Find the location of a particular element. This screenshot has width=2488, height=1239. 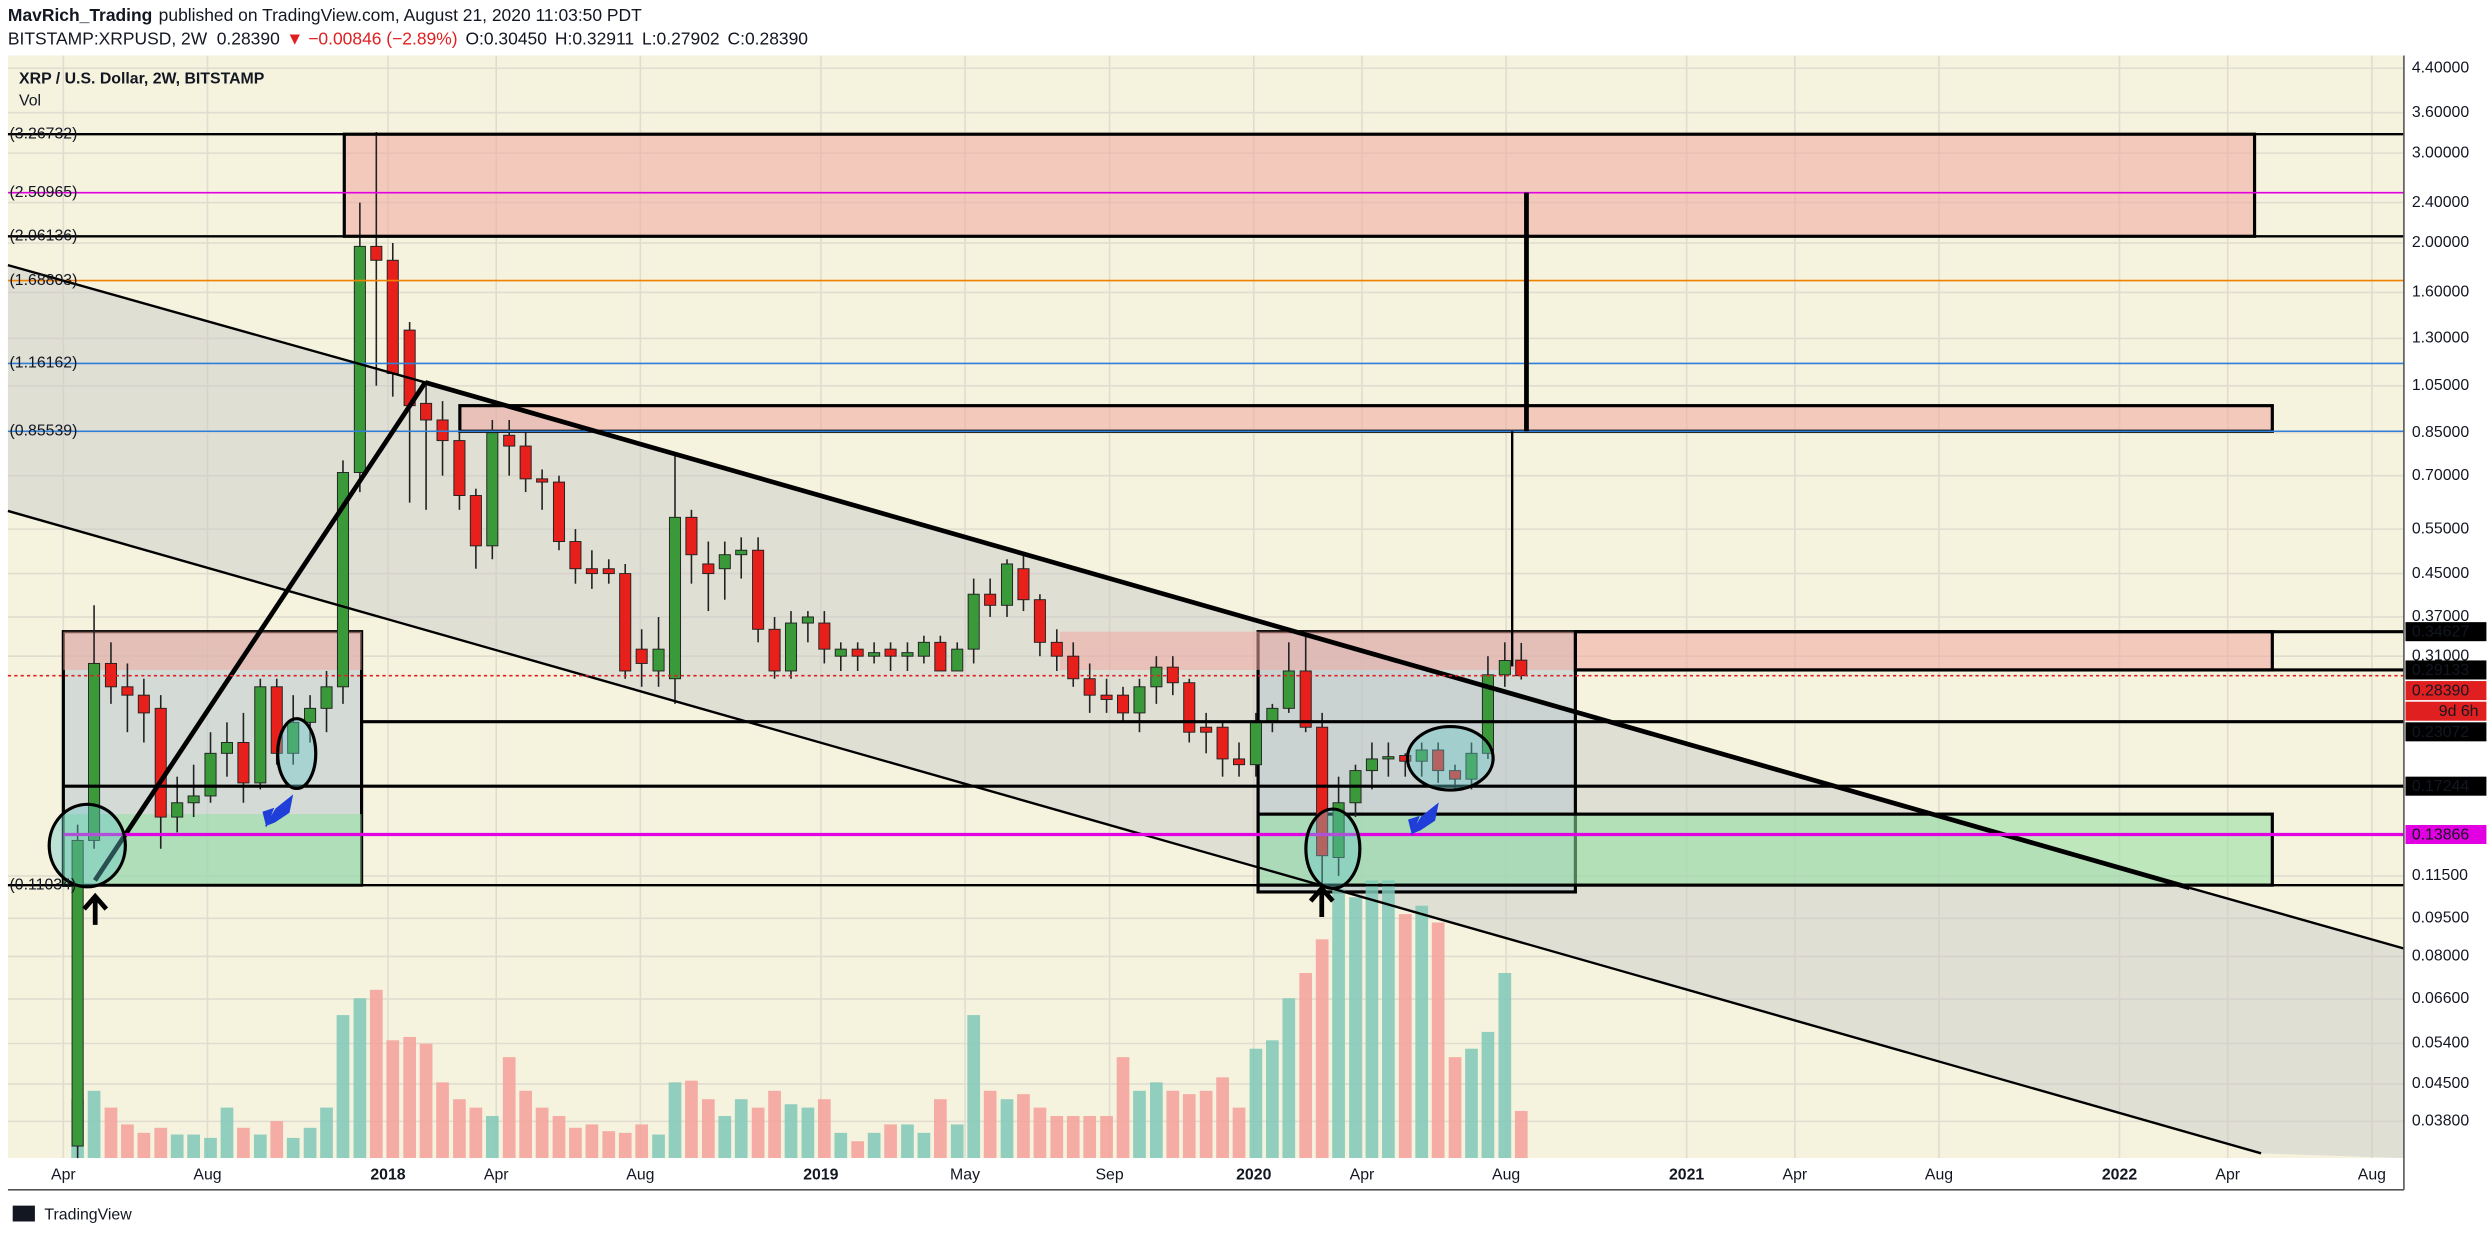

y-tick-label: 1.05000 is located at coordinates (2441, 385).